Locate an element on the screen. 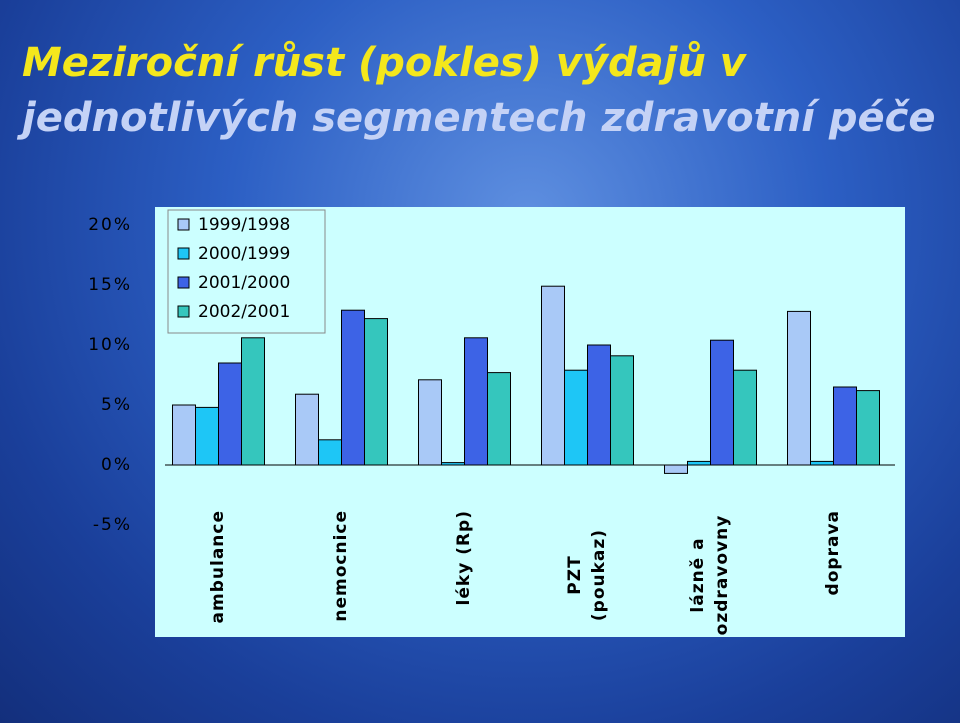  x-tick-label: nemocnice is located at coordinates (340, 566).